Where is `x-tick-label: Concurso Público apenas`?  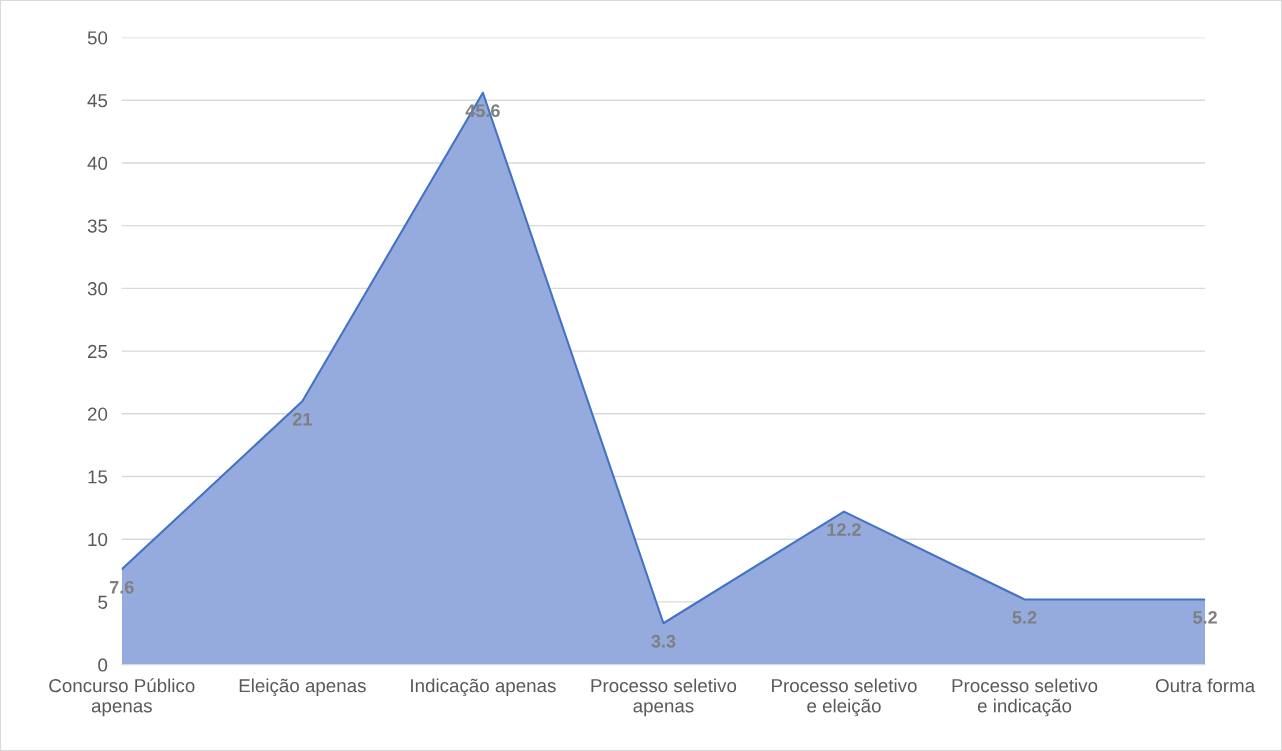
x-tick-label: Concurso Público apenas is located at coordinates (122, 697).